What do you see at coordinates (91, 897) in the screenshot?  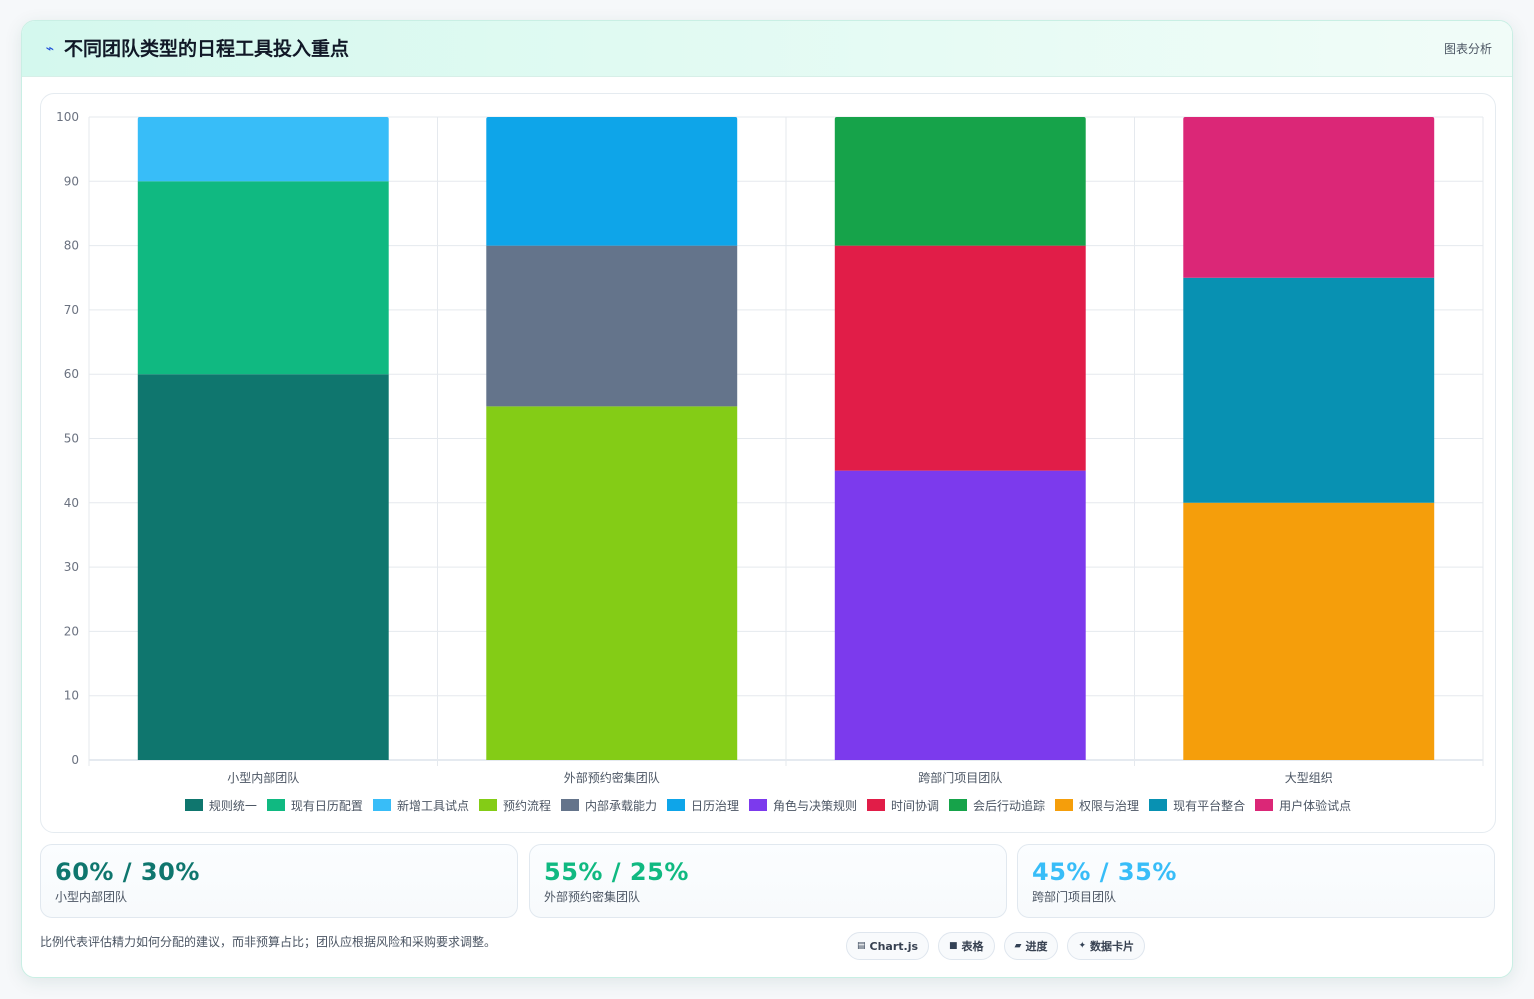 I see `stat-label: 小型内部团队` at bounding box center [91, 897].